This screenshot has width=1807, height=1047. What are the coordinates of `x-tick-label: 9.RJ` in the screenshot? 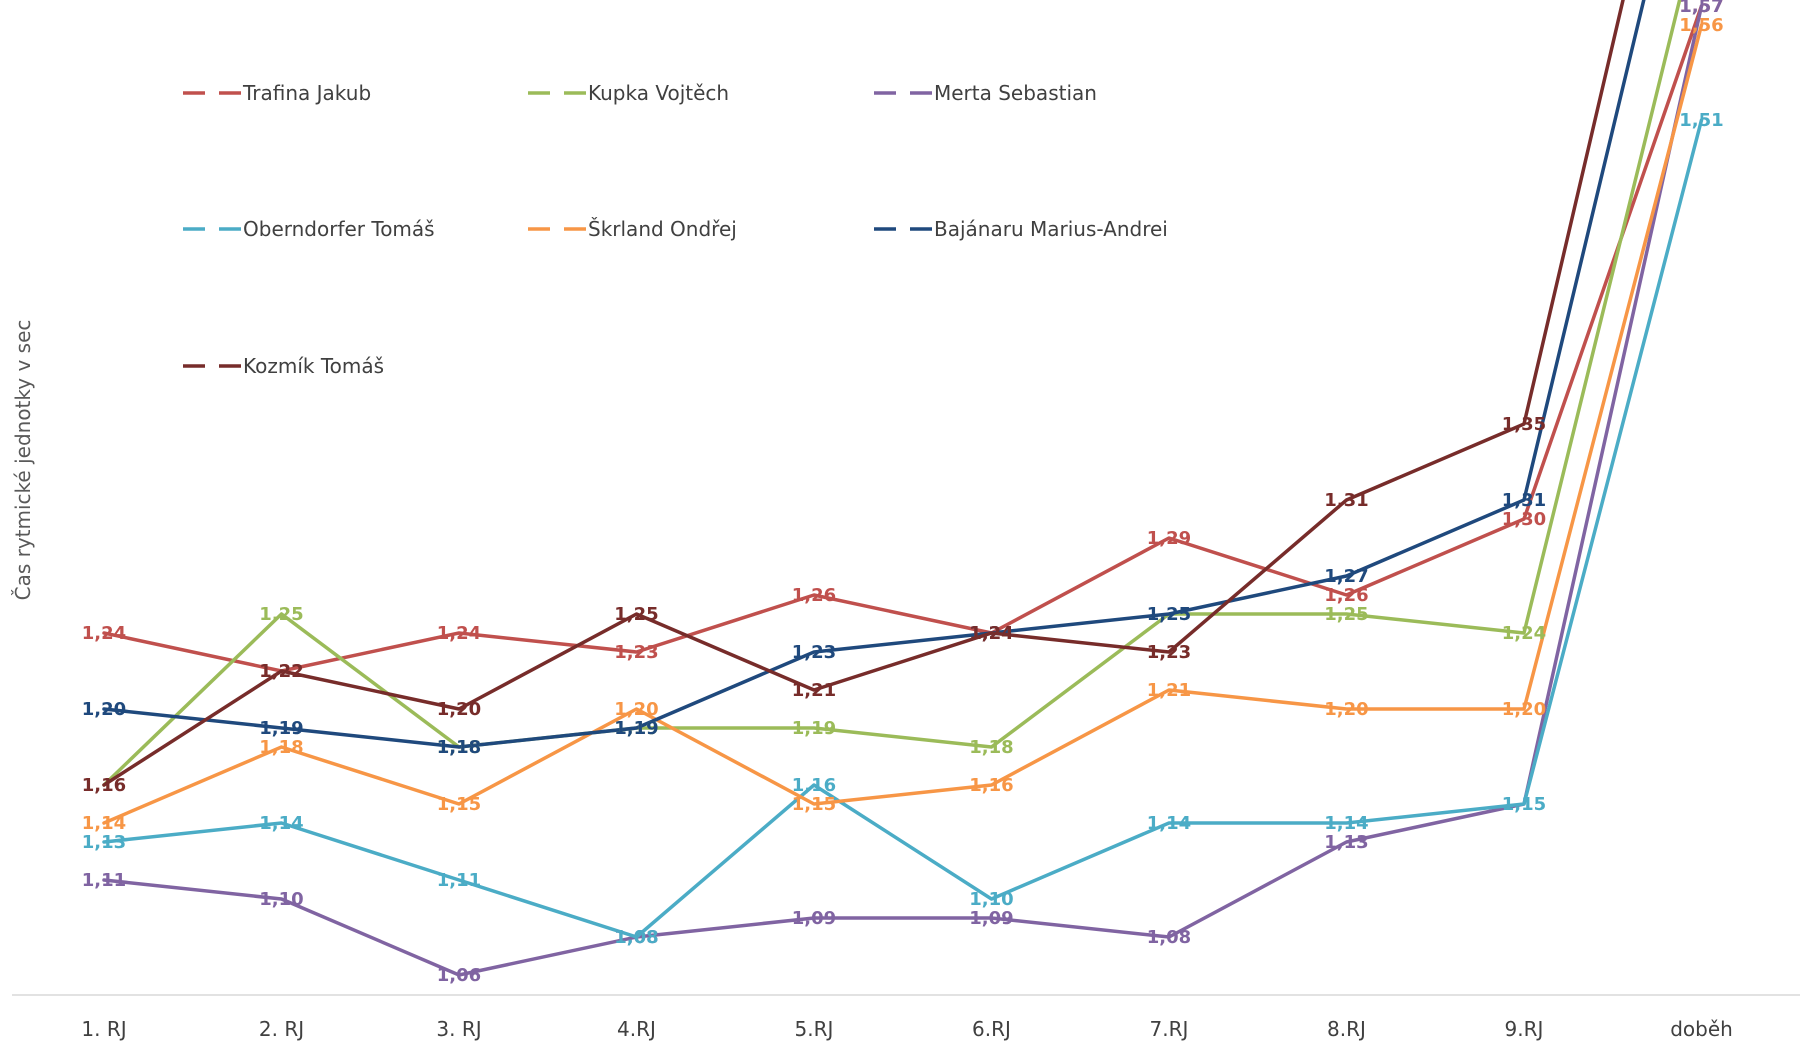 It's located at (1524, 1029).